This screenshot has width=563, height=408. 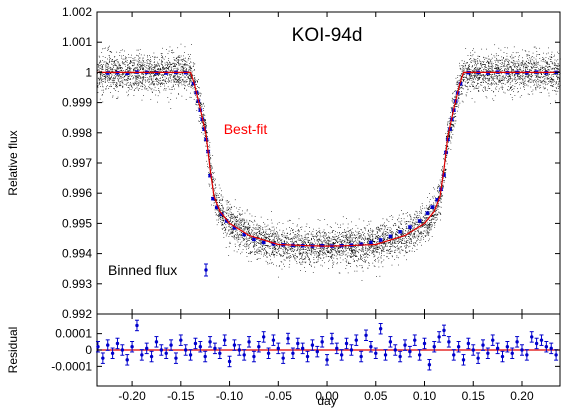 I want to click on x-tick-label: 0.05, so click(x=376, y=396).